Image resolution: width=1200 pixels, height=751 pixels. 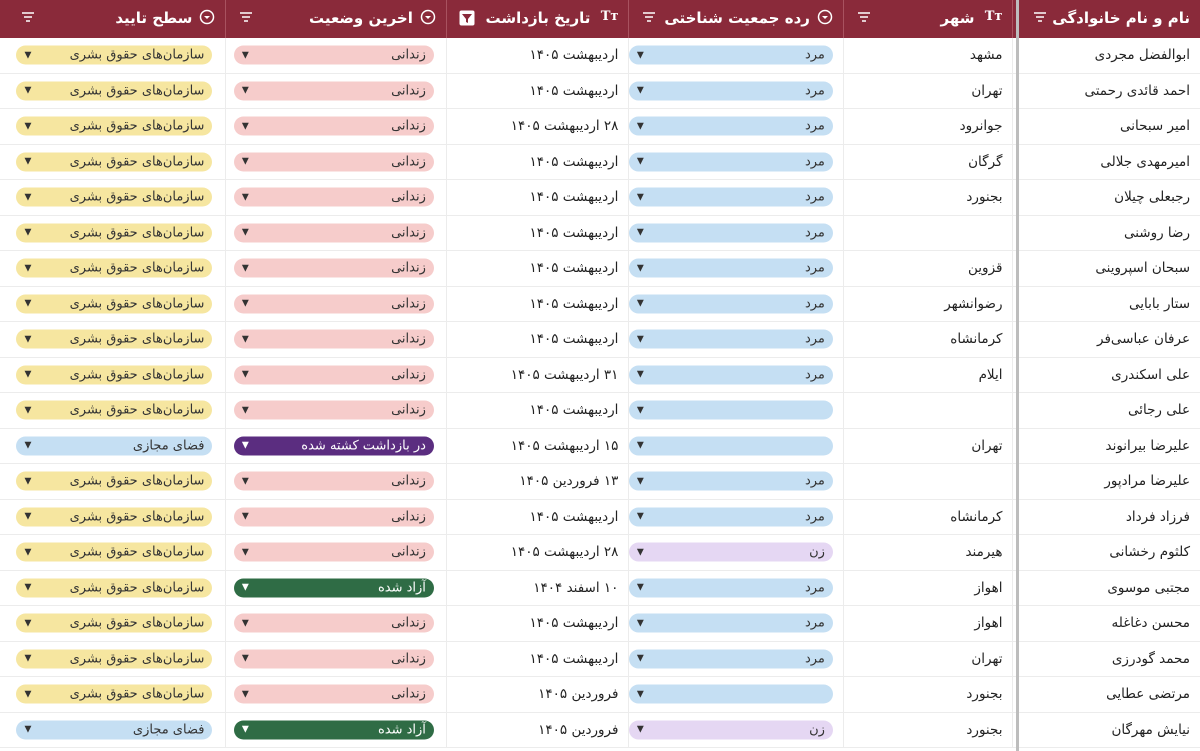 What do you see at coordinates (1108, 517) in the screenshot?
I see `cell-name: فرزاد فرداد` at bounding box center [1108, 517].